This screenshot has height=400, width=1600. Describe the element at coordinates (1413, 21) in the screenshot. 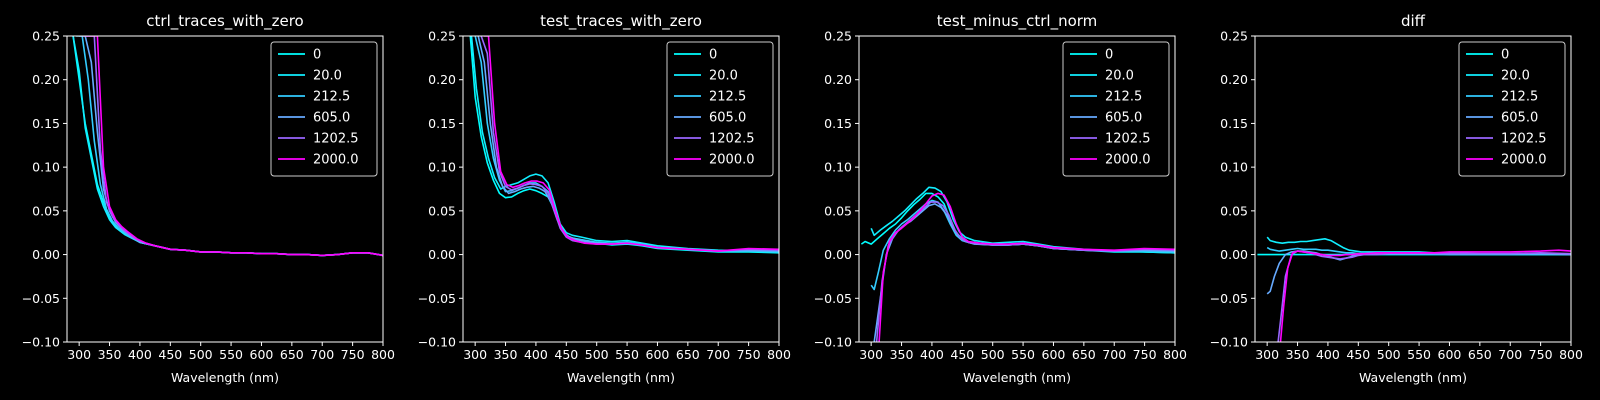

I see `chart-title: diff` at that location.